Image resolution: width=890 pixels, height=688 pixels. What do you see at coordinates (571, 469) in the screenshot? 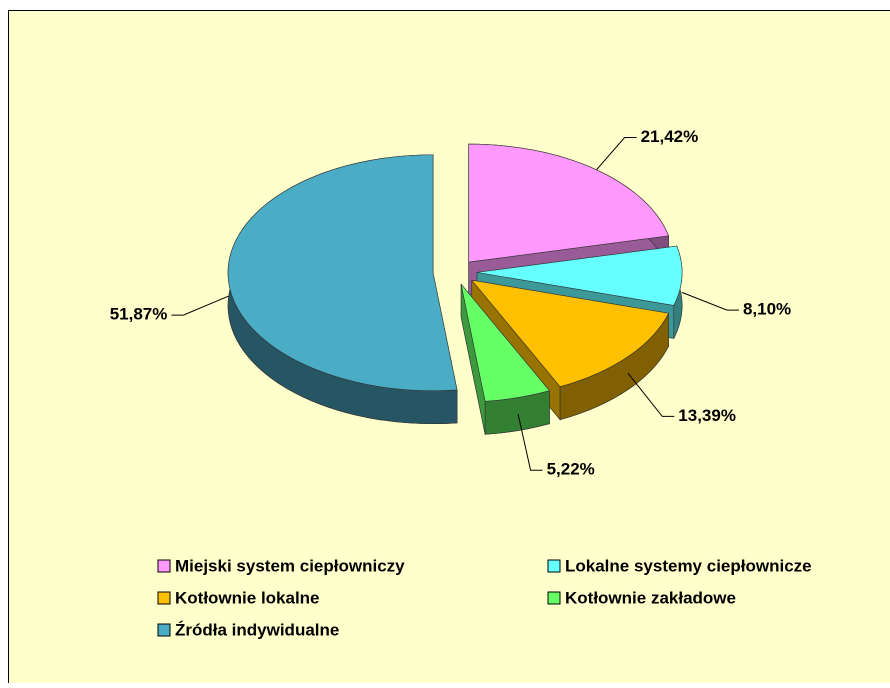
I see `data-label: 5,22%` at bounding box center [571, 469].